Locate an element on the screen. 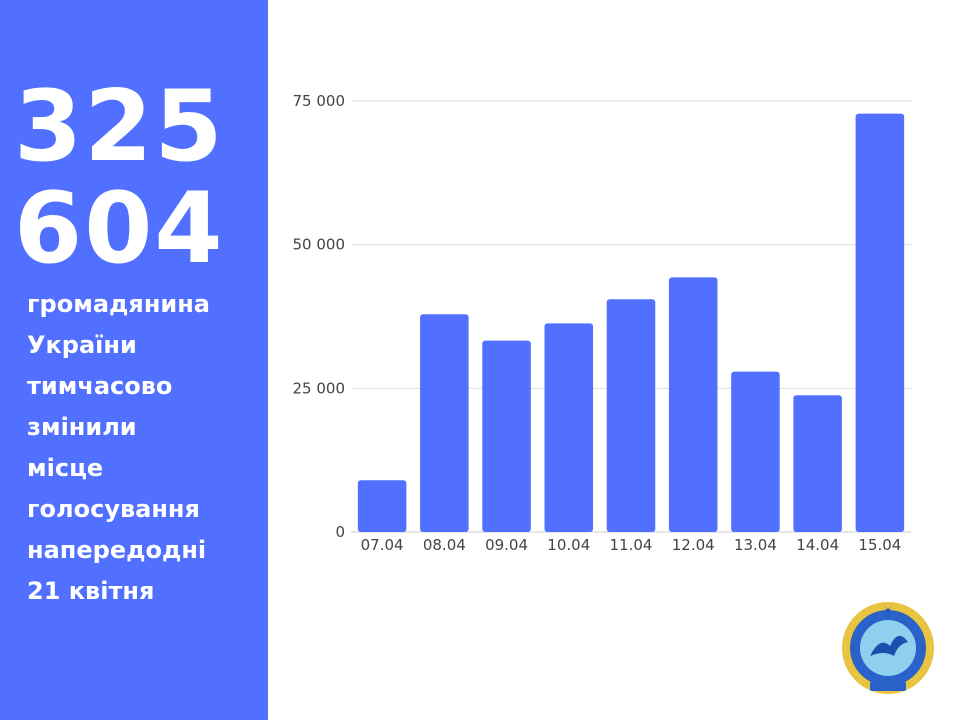 Image resolution: width=960 pixels, height=720 pixels. y-tick-label: 75 000 is located at coordinates (319, 101).